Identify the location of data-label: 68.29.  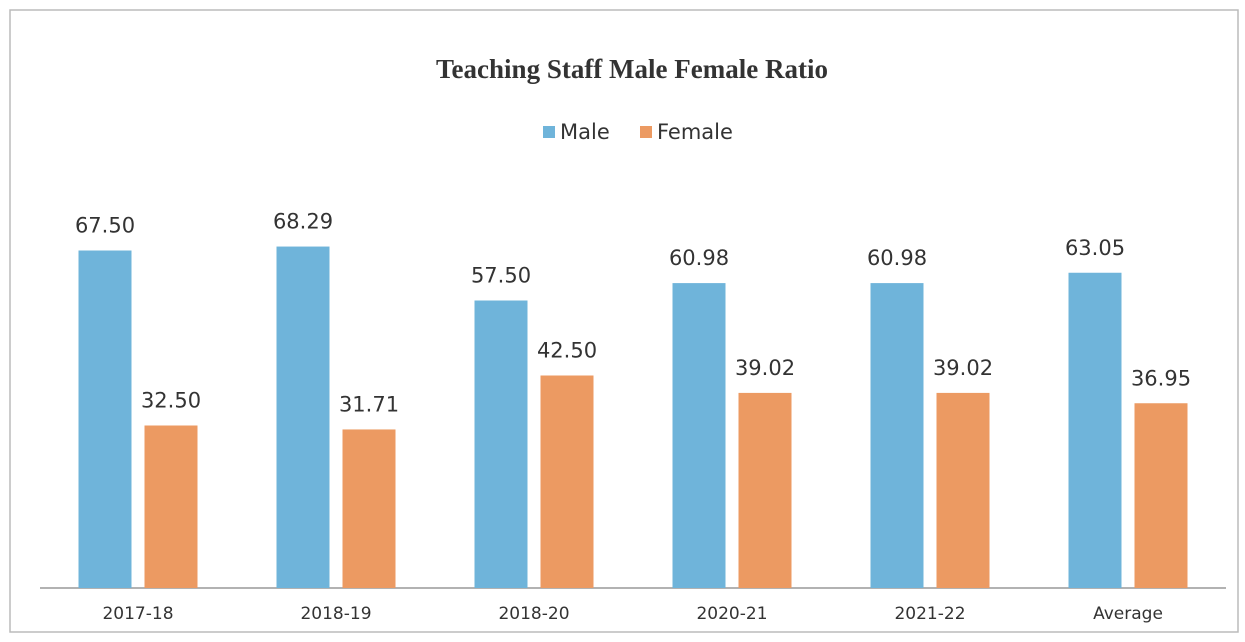
(303, 222).